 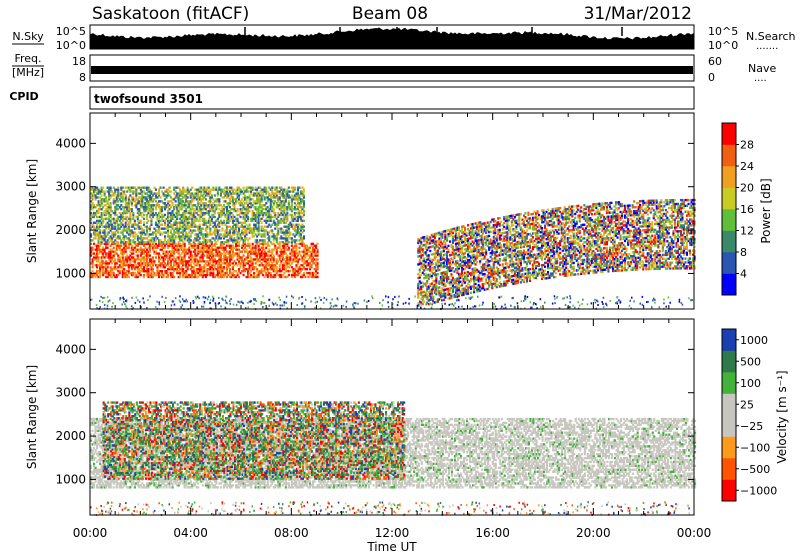 What do you see at coordinates (723, 45) in the screenshot?
I see `nsearch-tick-bottom: 10^0` at bounding box center [723, 45].